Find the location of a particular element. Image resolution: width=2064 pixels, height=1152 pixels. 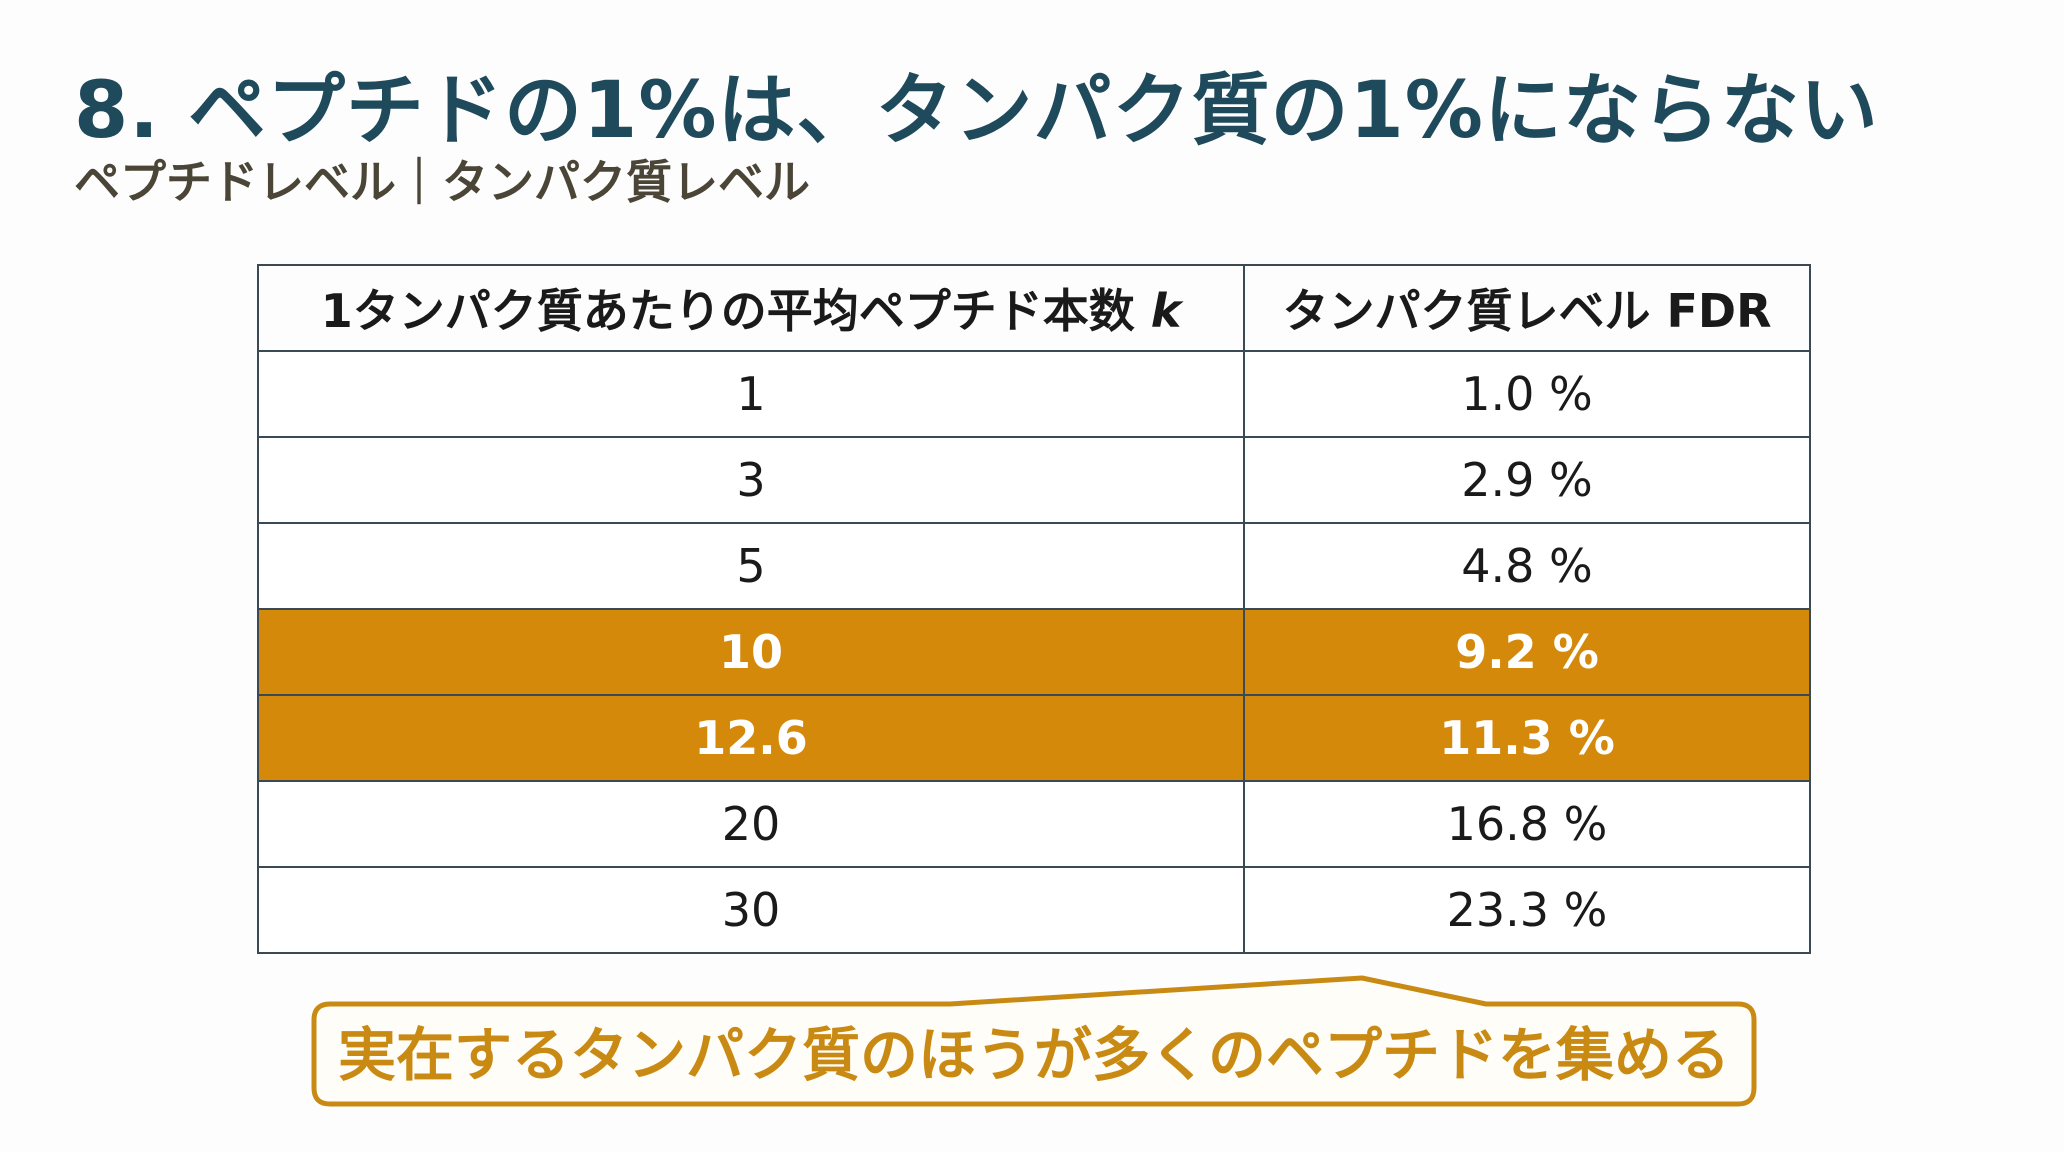

table-row: 30 23.3 % is located at coordinates (1034, 910).